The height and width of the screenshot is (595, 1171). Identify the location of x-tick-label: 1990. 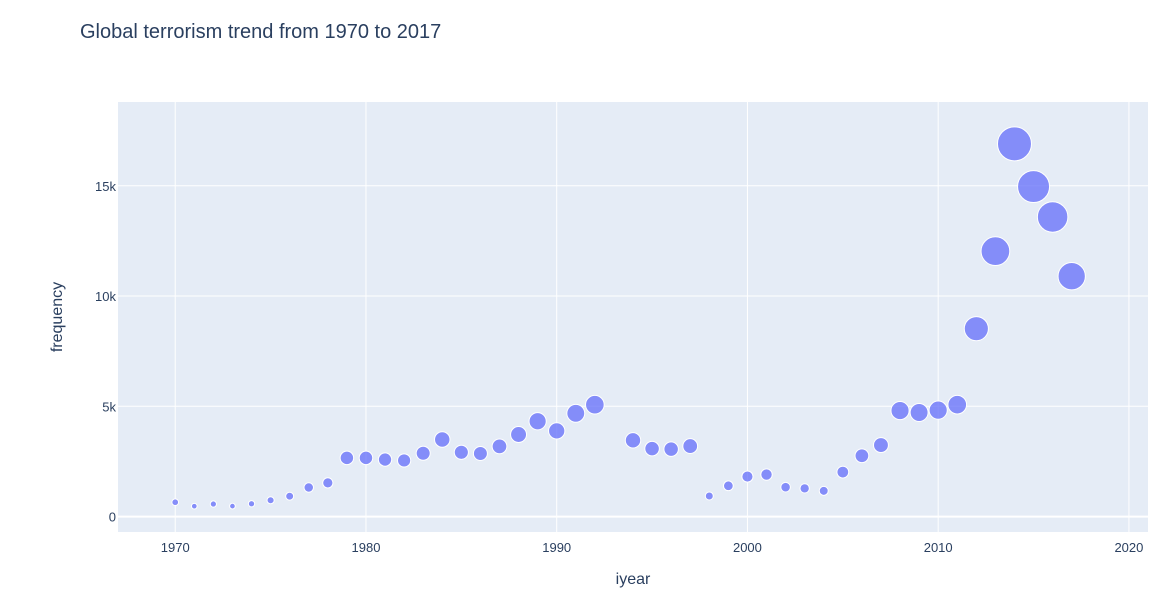
(556, 547).